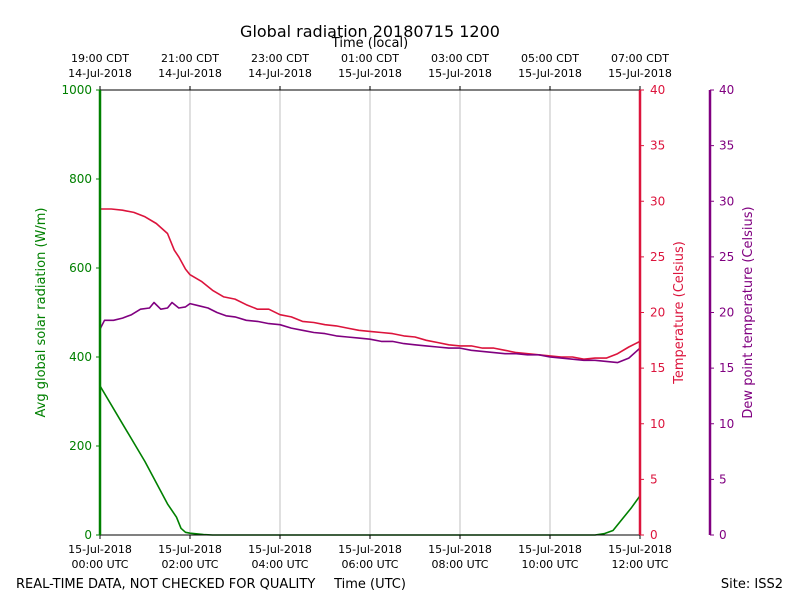 This screenshot has width=800, height=600. What do you see at coordinates (165, 584) in the screenshot?
I see `quality-disclaimer: REAL-TIME DATA, NOT CHECKED FOR QUALITY` at bounding box center [165, 584].